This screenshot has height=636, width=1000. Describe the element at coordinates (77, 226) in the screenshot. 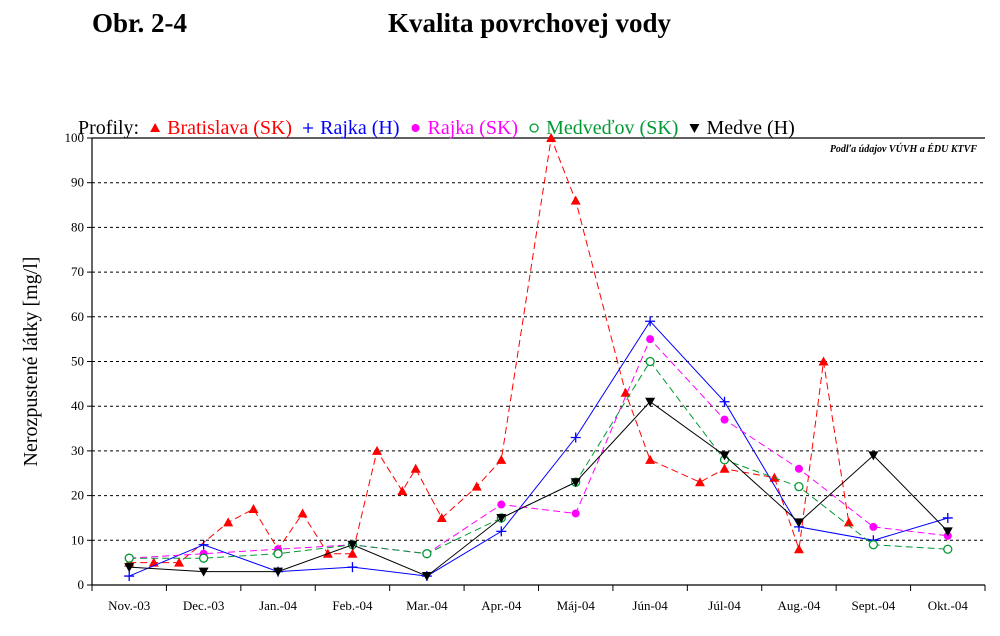

I see `y-tick-label: 80` at that location.